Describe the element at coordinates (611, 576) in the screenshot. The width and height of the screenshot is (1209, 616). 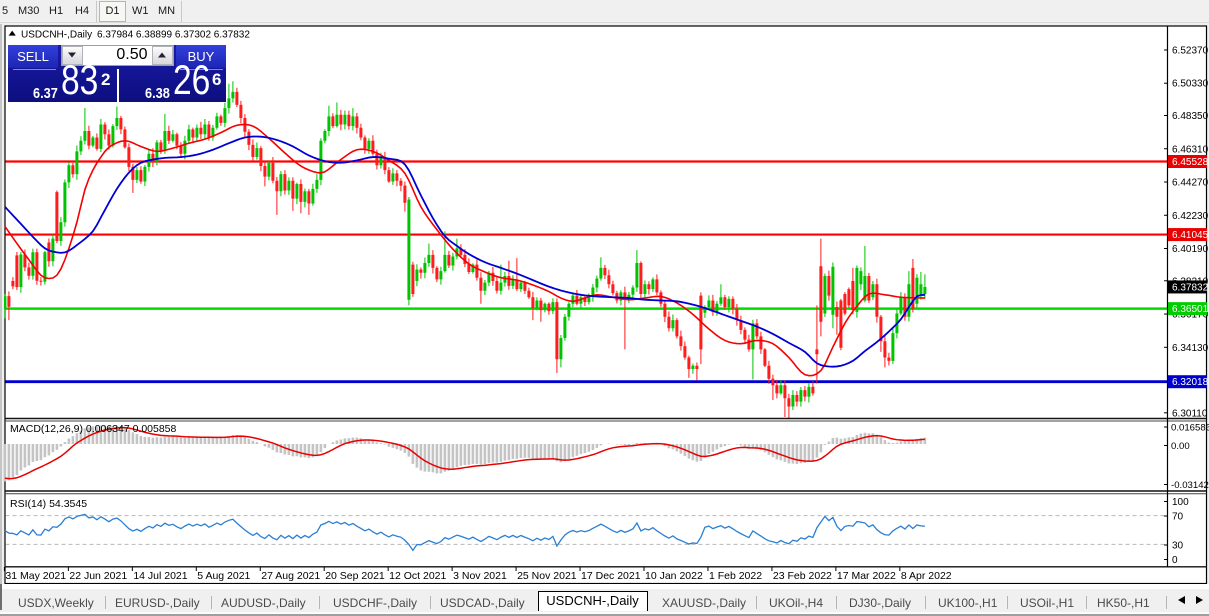
I see `svg-text: 17 Dec 2021` at that location.